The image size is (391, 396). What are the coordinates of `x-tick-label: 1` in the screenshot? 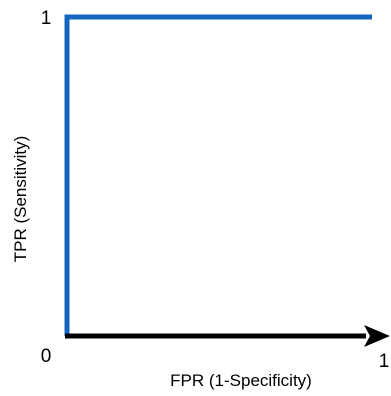 It's located at (384, 361).